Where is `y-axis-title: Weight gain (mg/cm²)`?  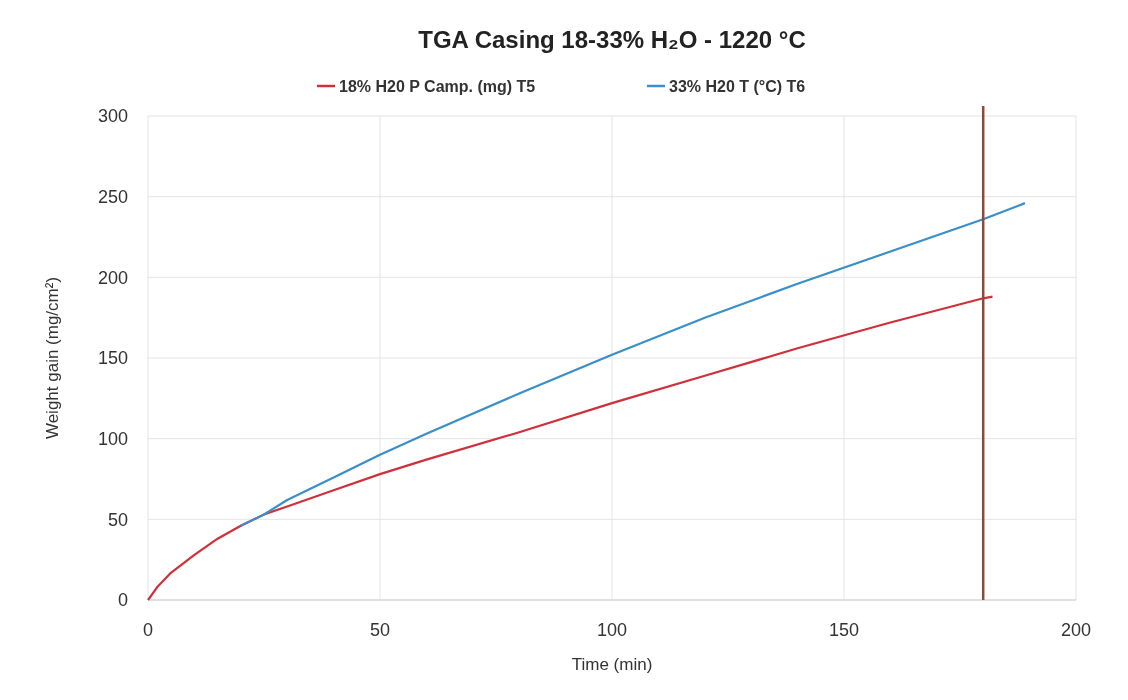
y-axis-title: Weight gain (mg/cm²) is located at coordinates (52, 358).